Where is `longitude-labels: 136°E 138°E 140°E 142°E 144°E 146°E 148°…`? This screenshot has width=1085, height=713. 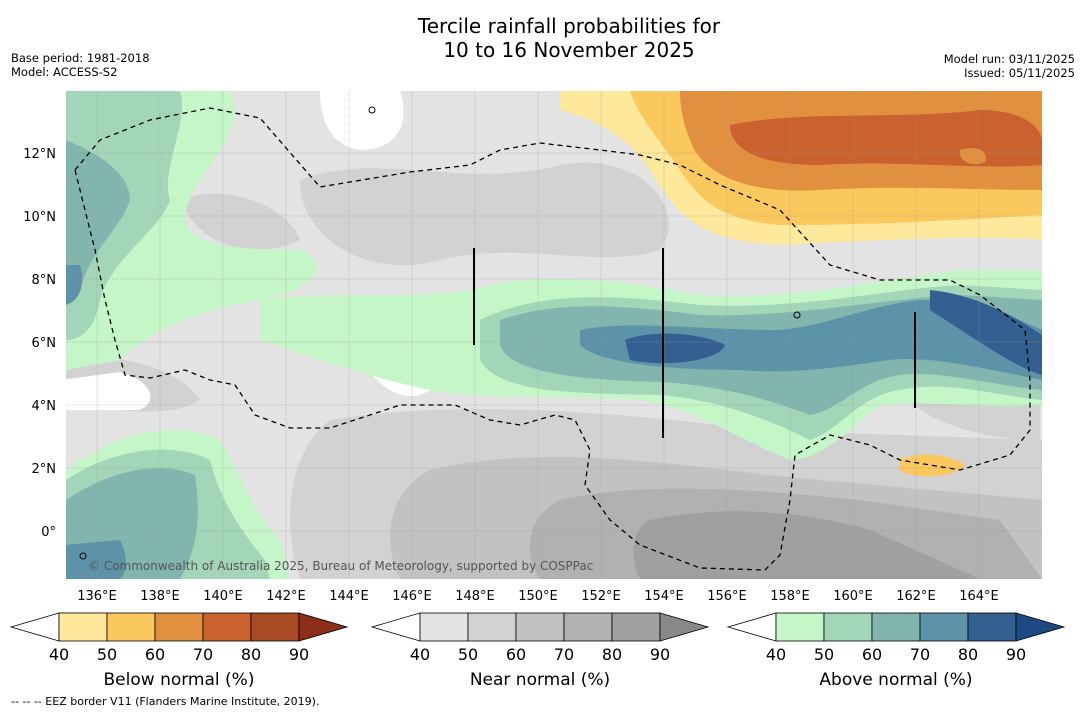
longitude-labels: 136°E 138°E 140°E 142°E 144°E 146°E 148°… is located at coordinates (538, 596).